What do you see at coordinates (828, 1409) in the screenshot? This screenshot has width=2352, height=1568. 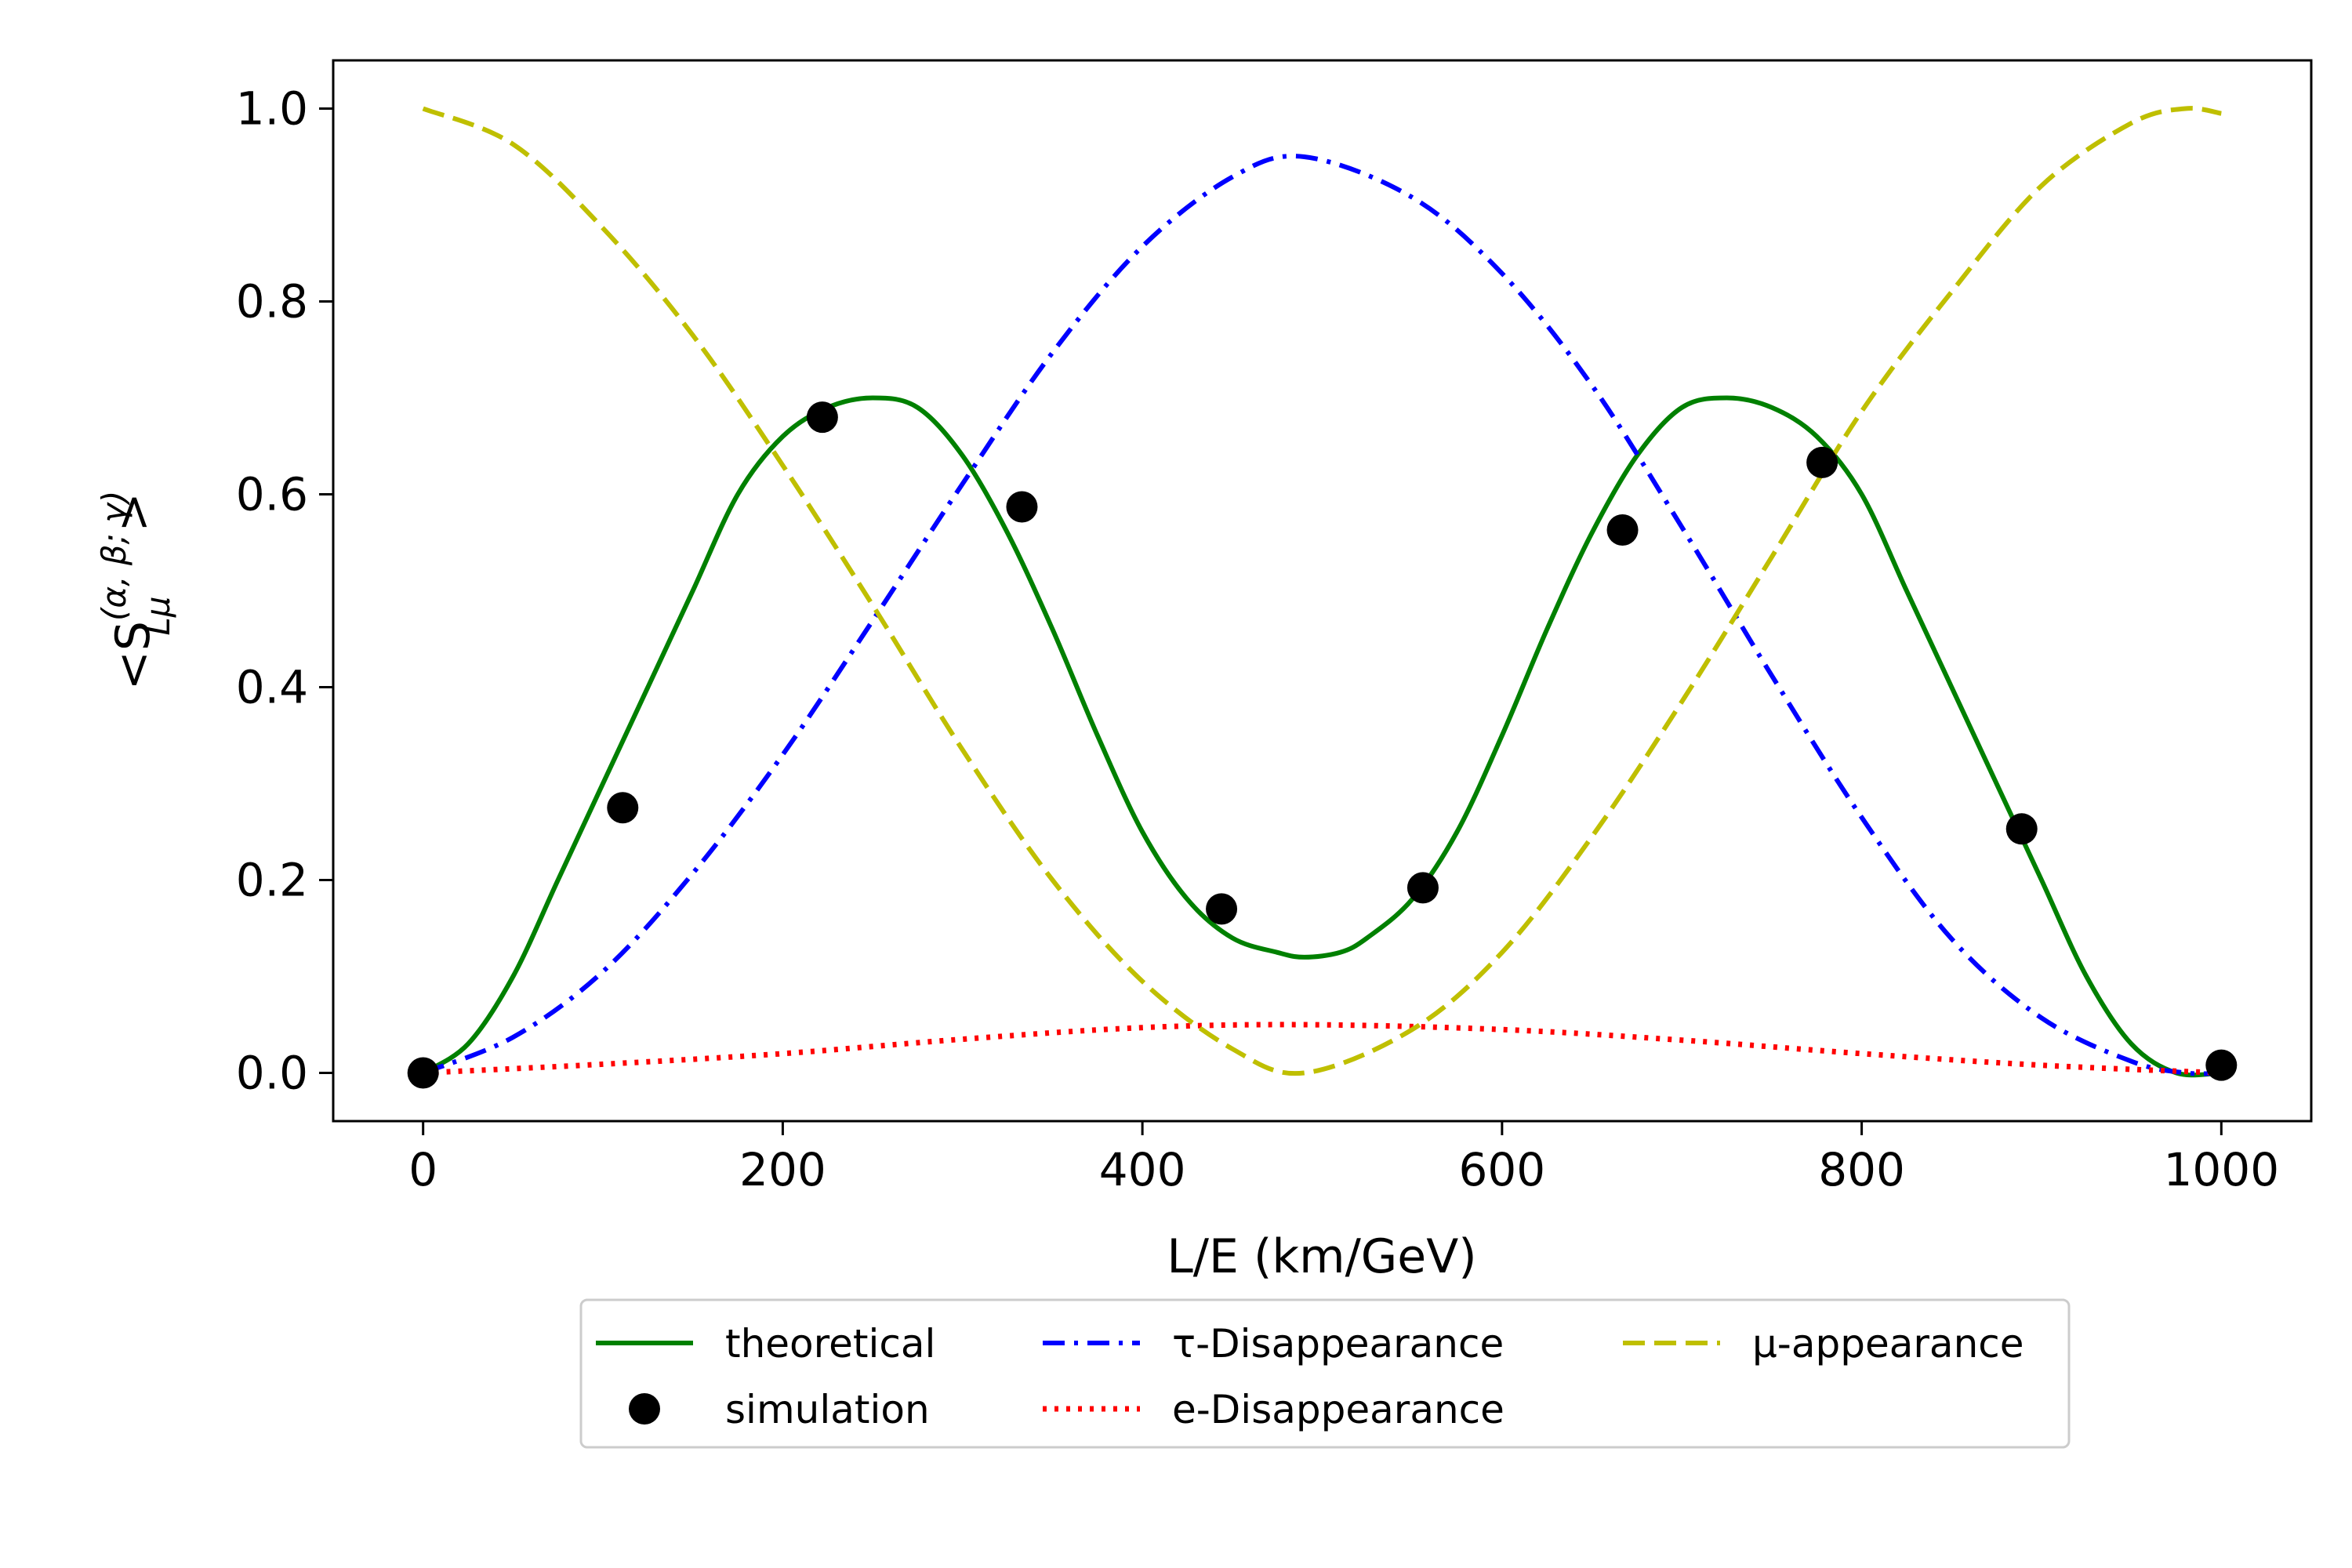 I see `legend-label-simulation: simulation` at bounding box center [828, 1409].